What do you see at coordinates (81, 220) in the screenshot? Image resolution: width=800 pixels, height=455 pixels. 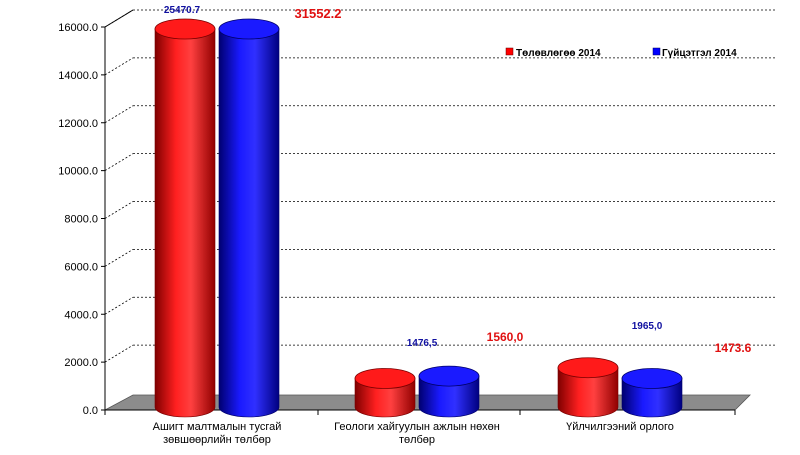 I see `y-tick-label: 8000.0` at bounding box center [81, 220].